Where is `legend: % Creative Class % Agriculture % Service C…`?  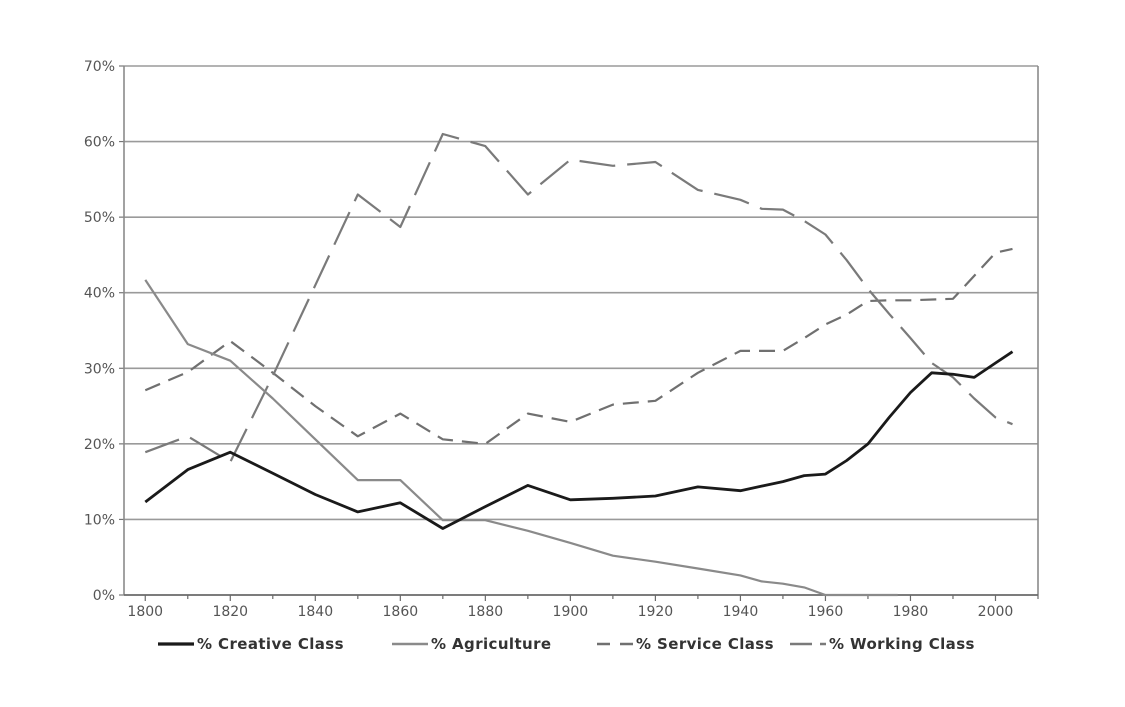
legend: % Creative Class % Agriculture % Service C… is located at coordinates (566, 644).